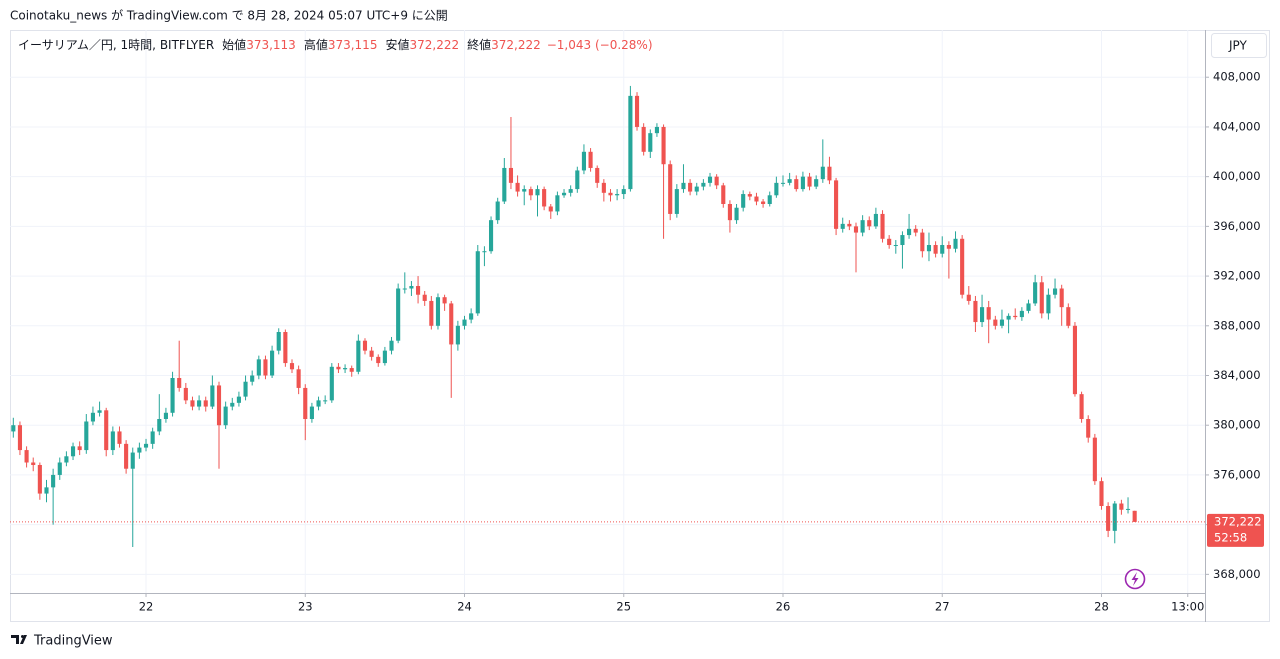 The image size is (1280, 659). What do you see at coordinates (234, 44) in the screenshot?
I see `legend-label: 始値` at bounding box center [234, 44].